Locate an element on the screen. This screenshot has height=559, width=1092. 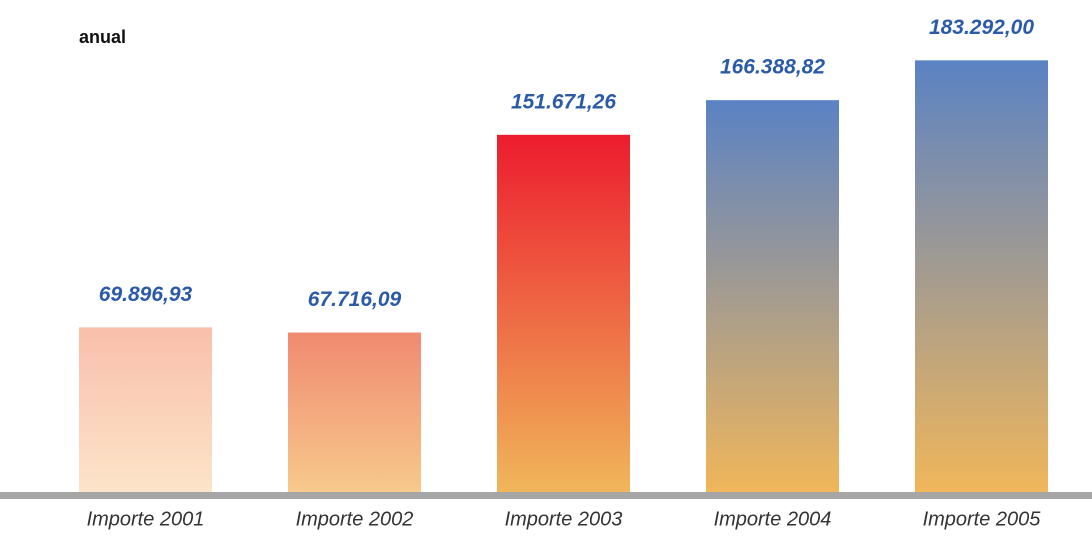
baseline is located at coordinates (546, 495).